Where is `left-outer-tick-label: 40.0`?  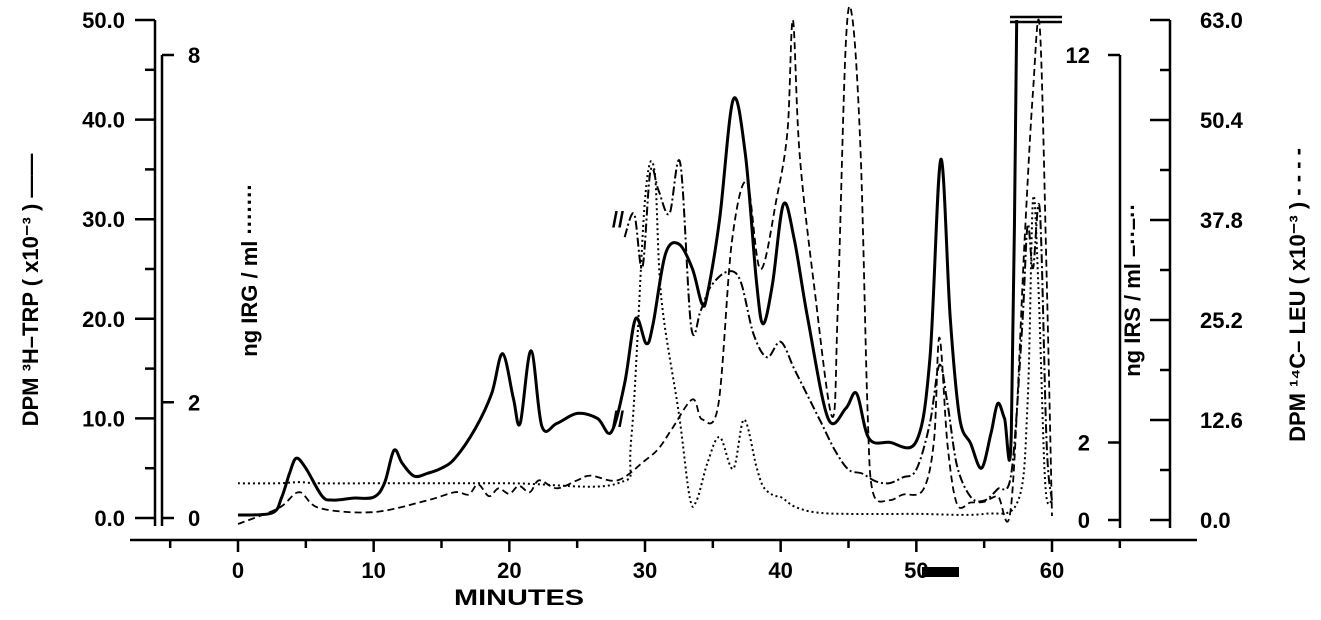
left-outer-tick-label: 40.0 is located at coordinates (103, 120).